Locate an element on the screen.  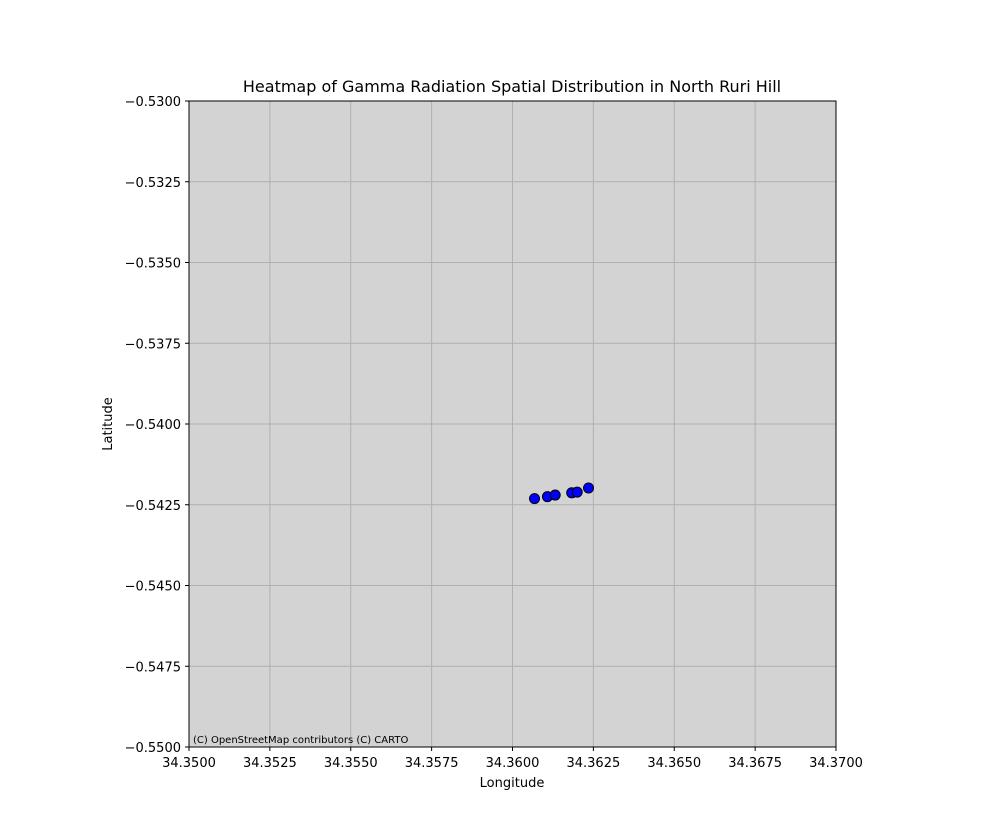
y-tick-label: −0.5450 is located at coordinates (153, 587).